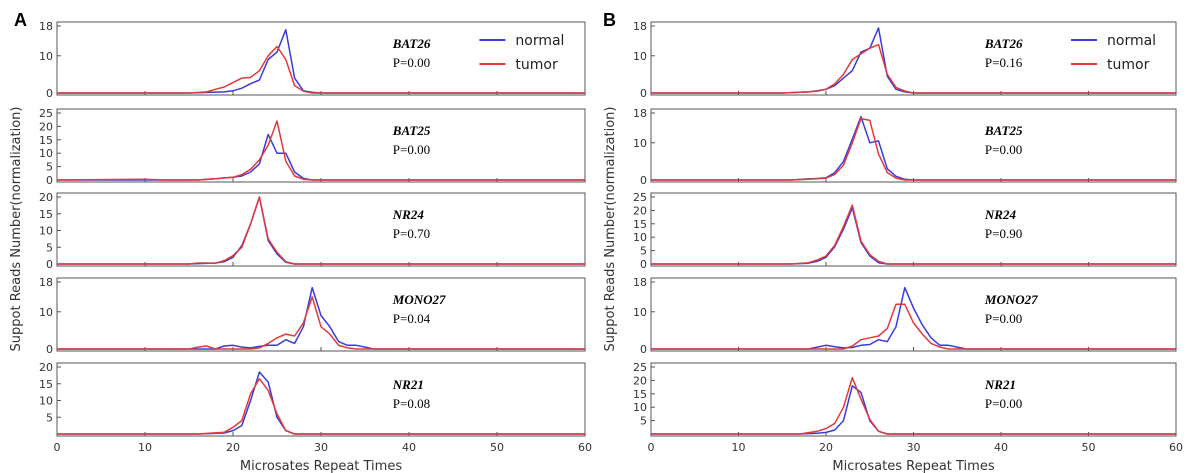 The width and height of the screenshot is (1188, 473). Describe the element at coordinates (1004, 62) in the screenshot. I see `p-value: P=0.16` at that location.